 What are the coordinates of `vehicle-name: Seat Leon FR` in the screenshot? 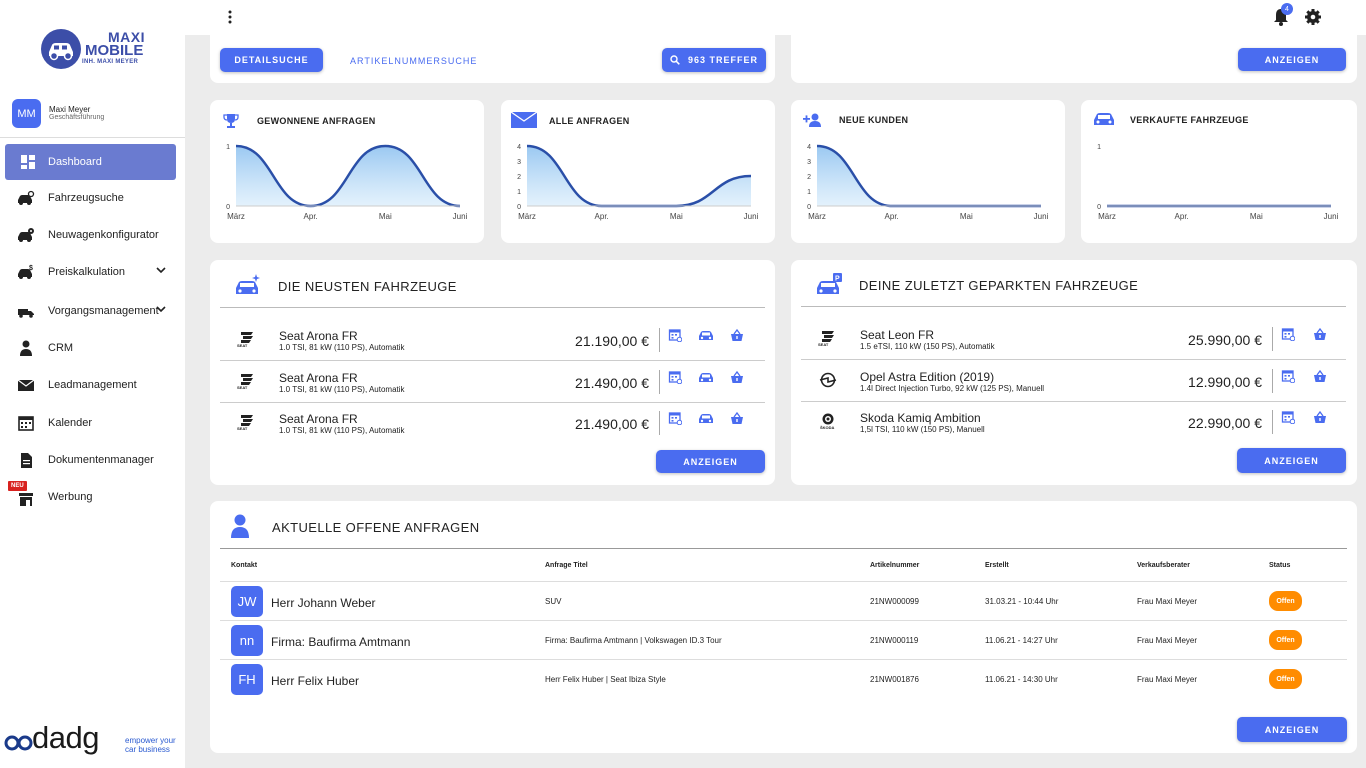 It's located at (897, 335).